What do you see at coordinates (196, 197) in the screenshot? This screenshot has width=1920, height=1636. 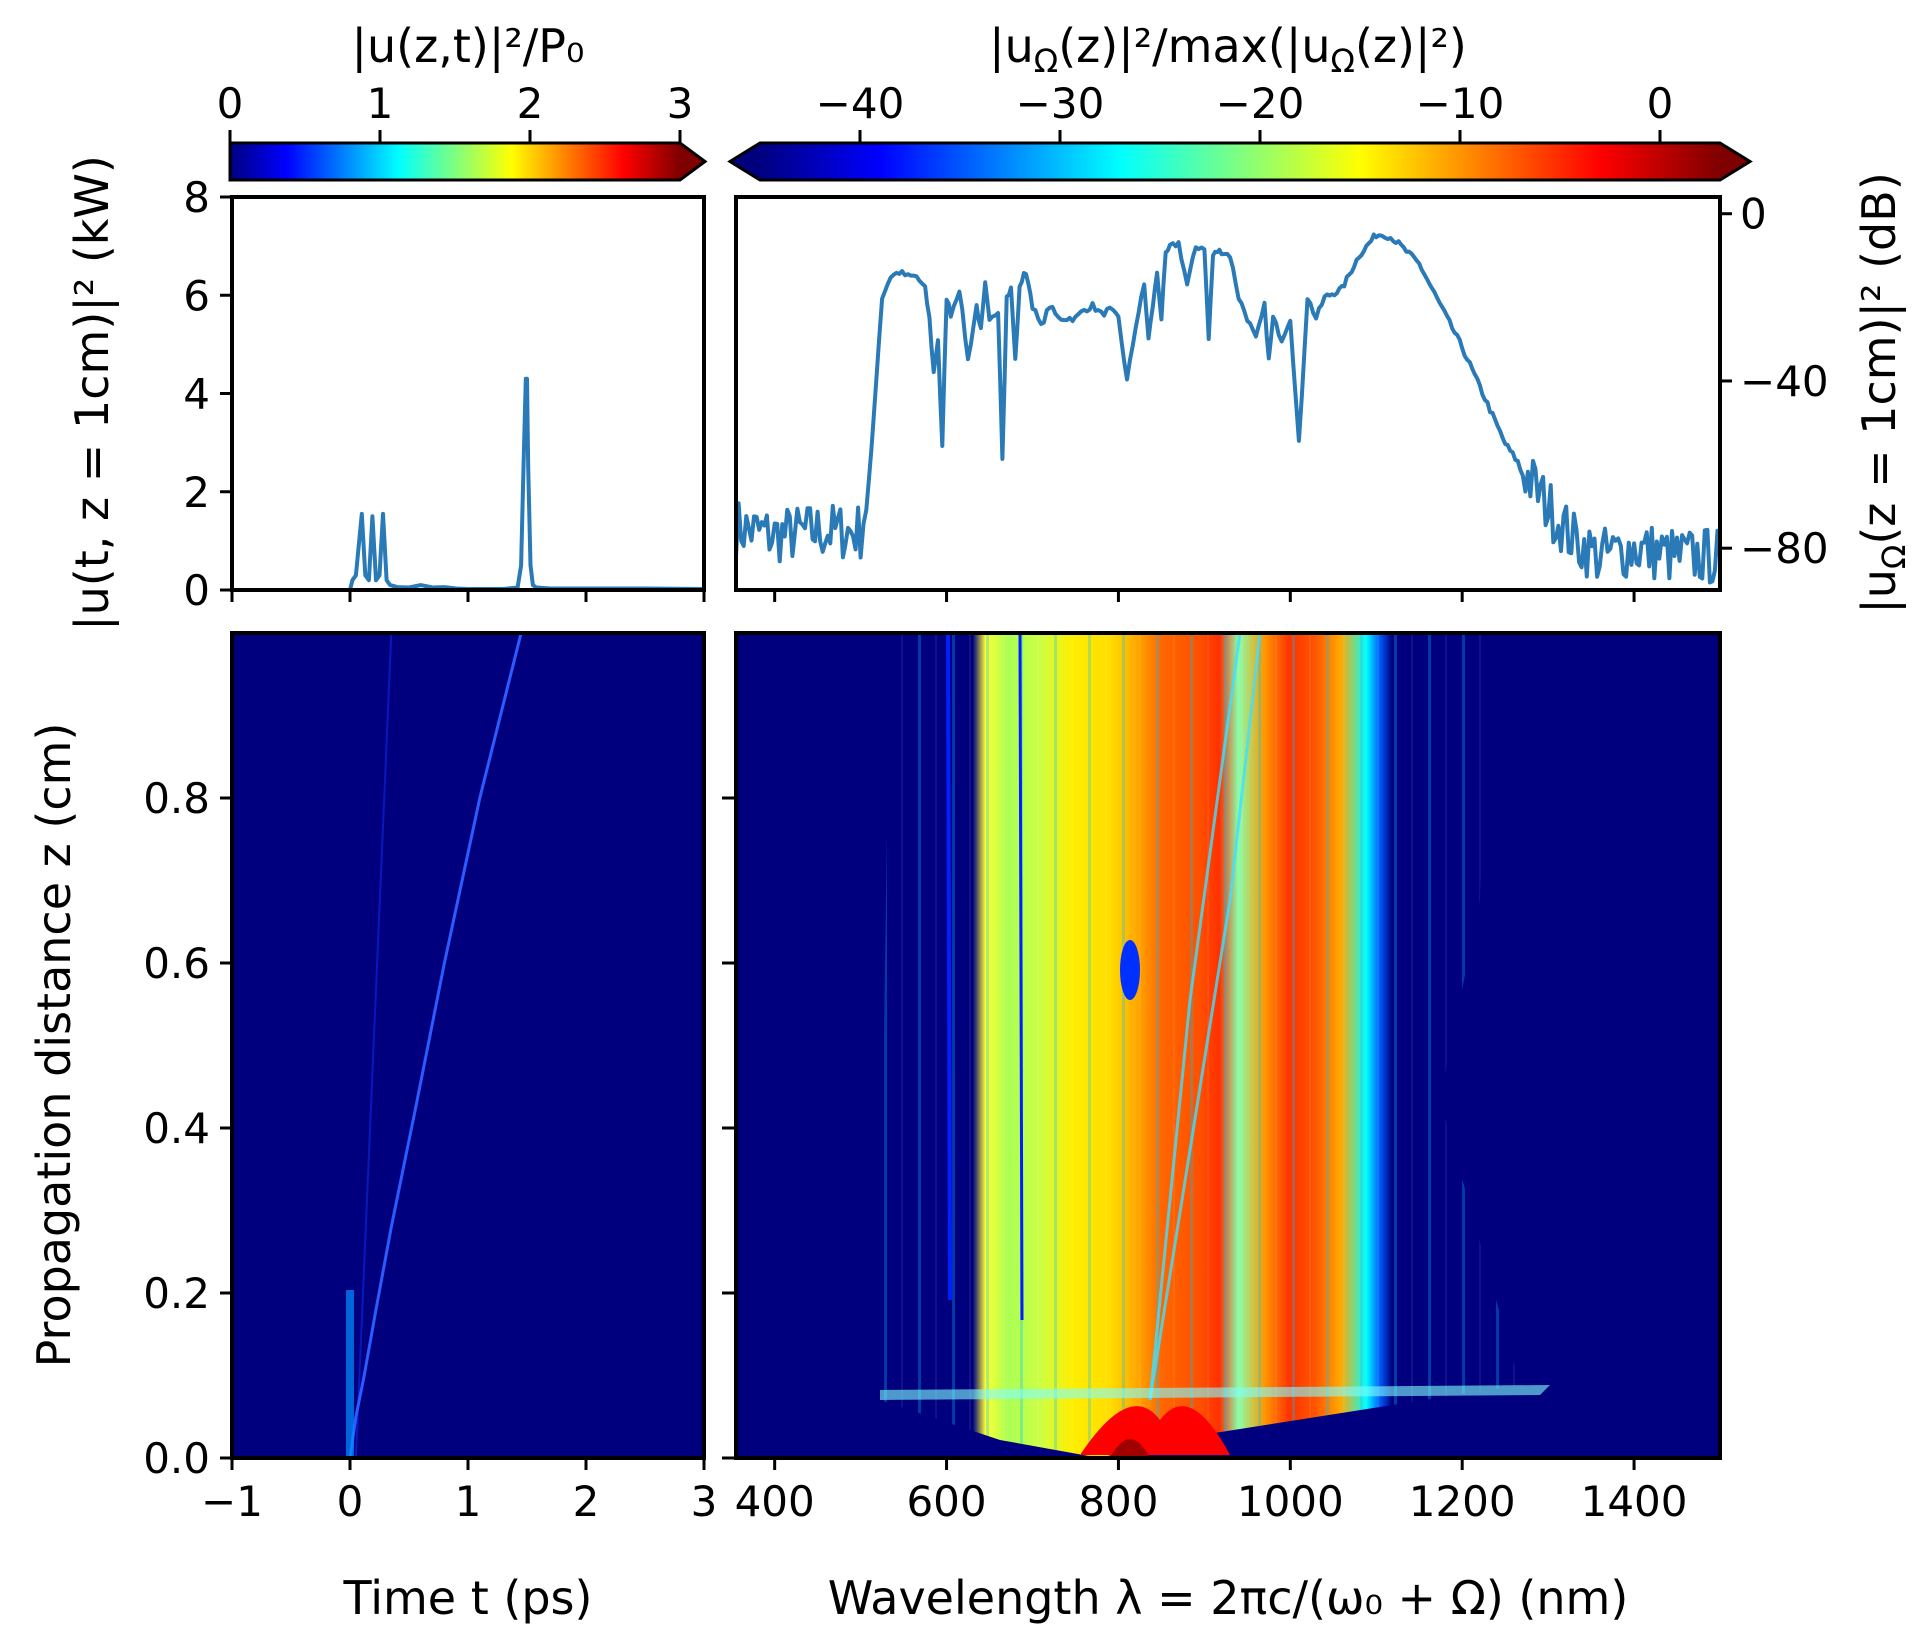 I see `power-time-ytick-tick-label: 8` at bounding box center [196, 197].